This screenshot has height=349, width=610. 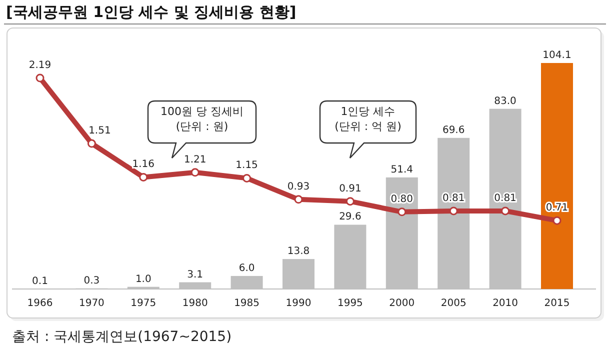 I want to click on source-note: 출처 : 국세통계연보(1967~2015), so click(x=122, y=337).